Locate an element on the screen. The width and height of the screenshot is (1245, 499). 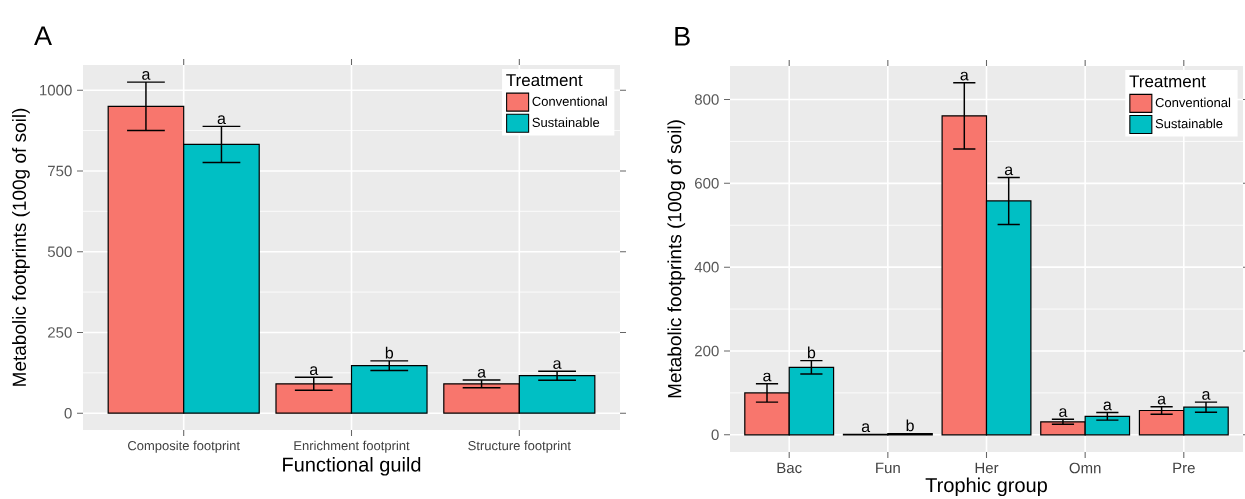
x-tick-label: Pre is located at coordinates (1184, 468).